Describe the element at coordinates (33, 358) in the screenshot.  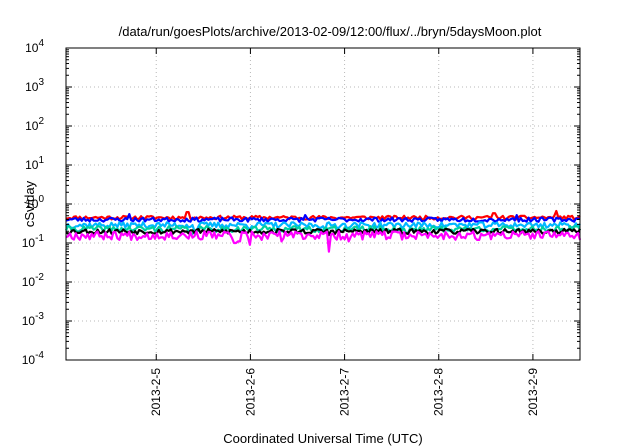
I see `y-tick-label: 10⁻⁴` at that location.